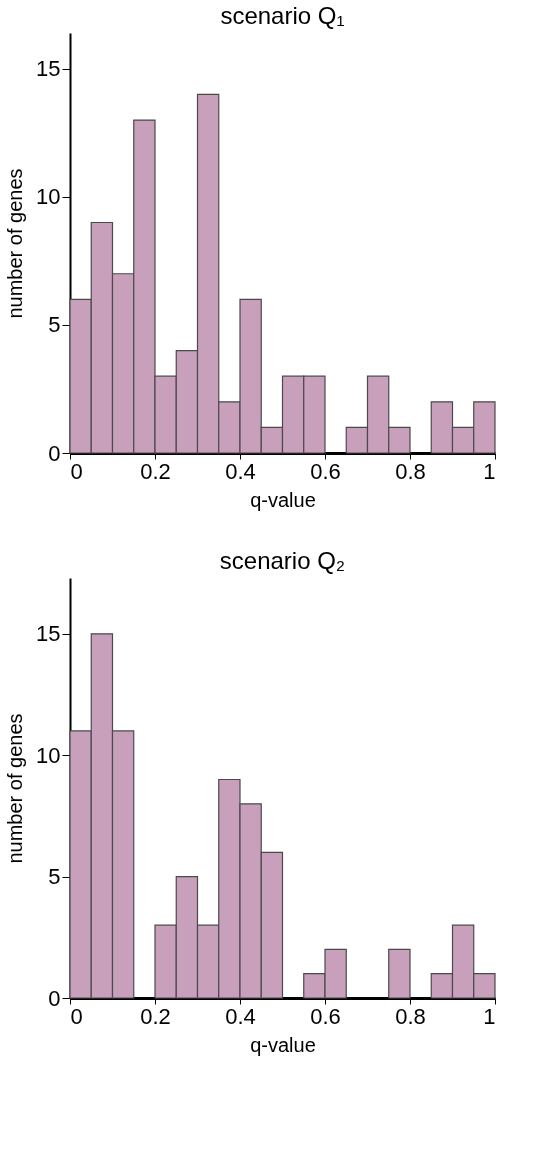 The height and width of the screenshot is (1151, 558). Describe the element at coordinates (282, 560) in the screenshot. I see `chart-title: scenario Q₂` at that location.